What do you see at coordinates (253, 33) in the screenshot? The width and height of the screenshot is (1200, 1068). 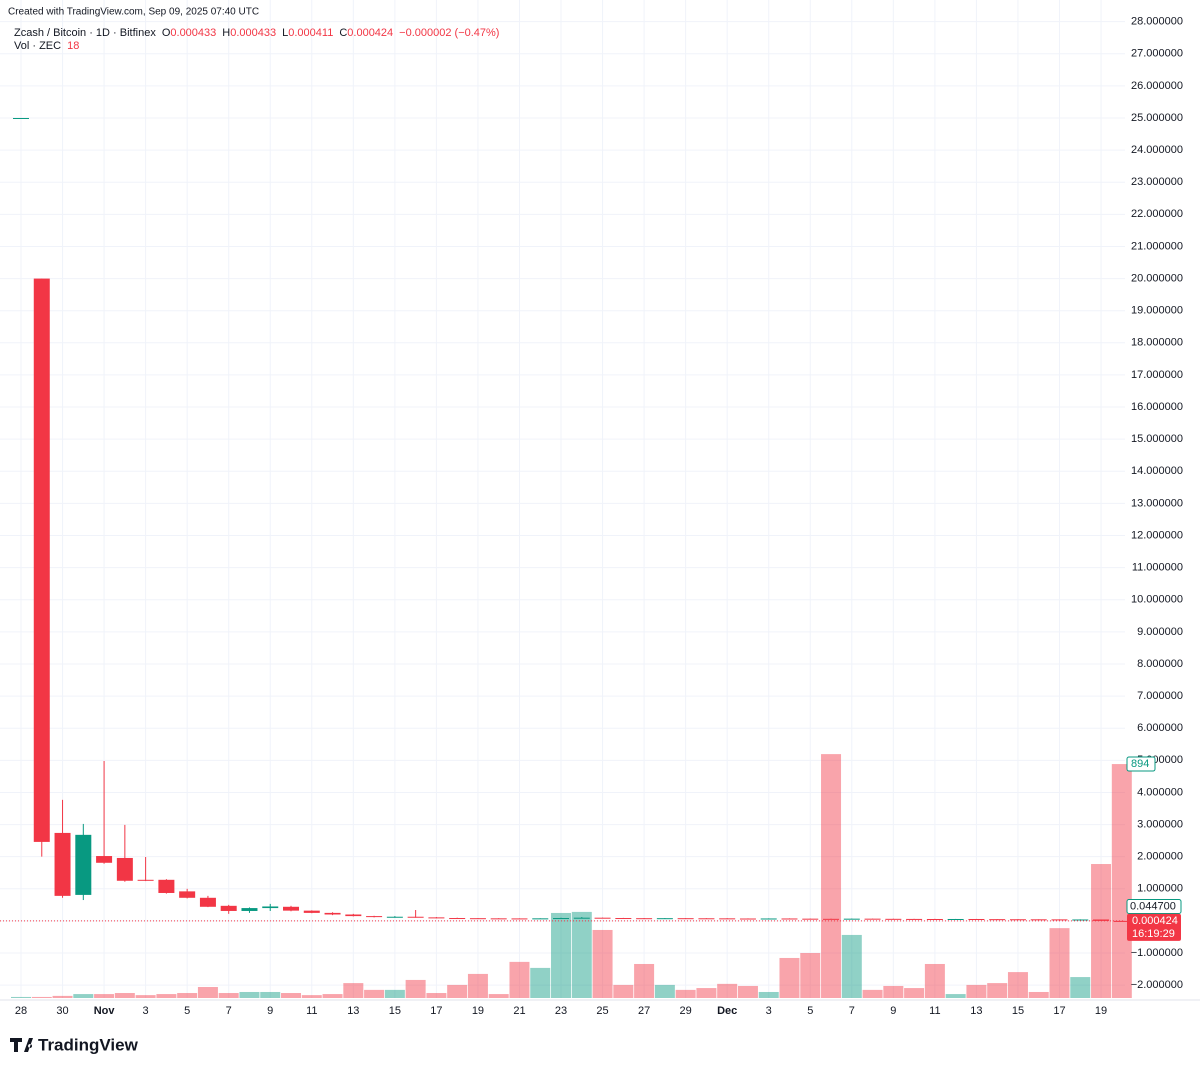 I see `legend-value: 0.000433` at bounding box center [253, 33].